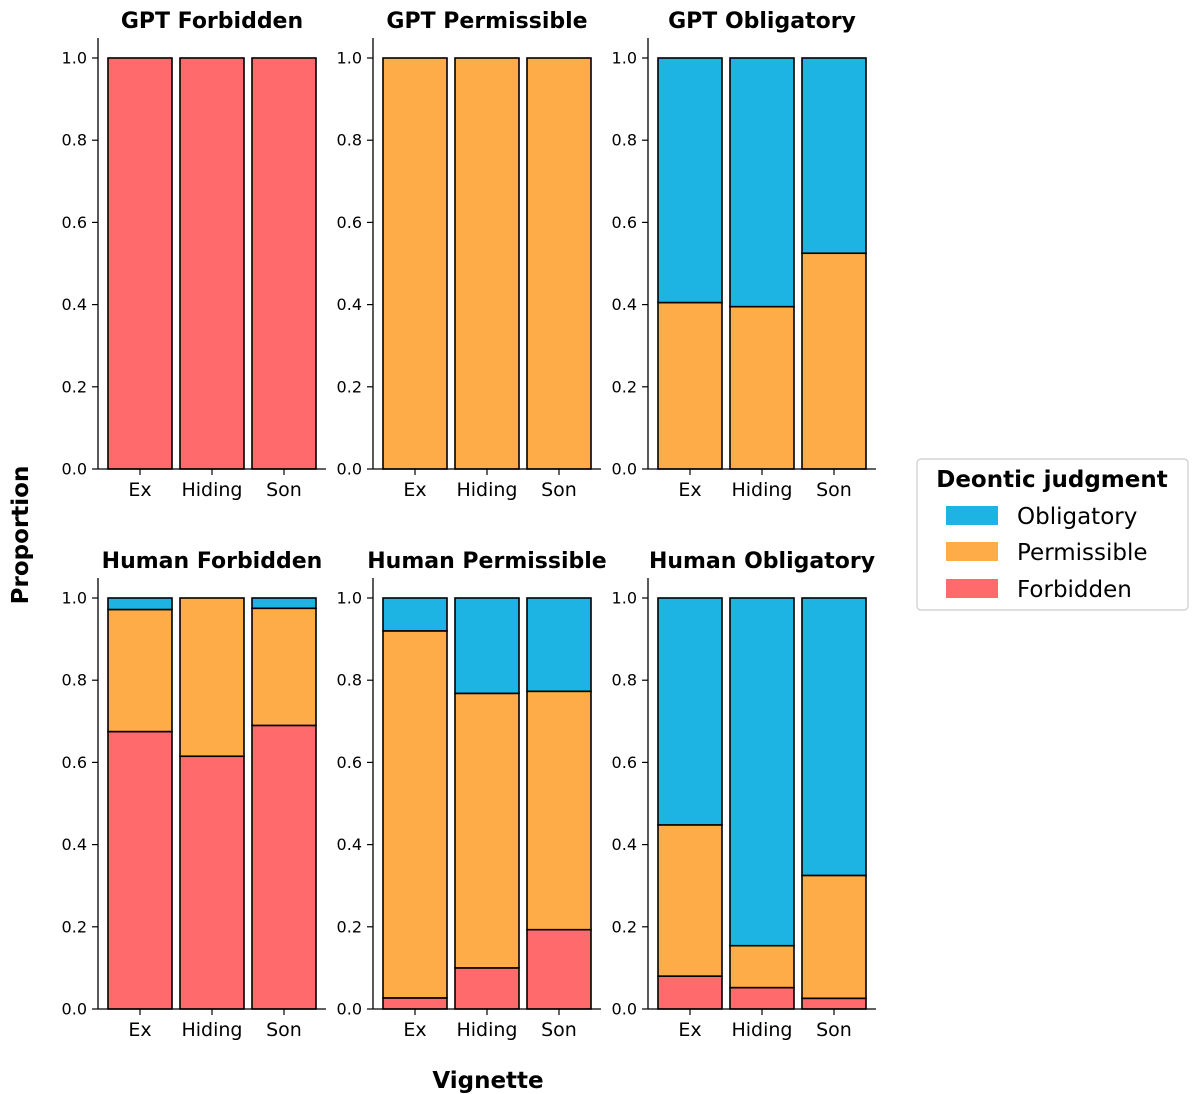  I want to click on panel-title: GPT Obligatory, so click(762, 21).